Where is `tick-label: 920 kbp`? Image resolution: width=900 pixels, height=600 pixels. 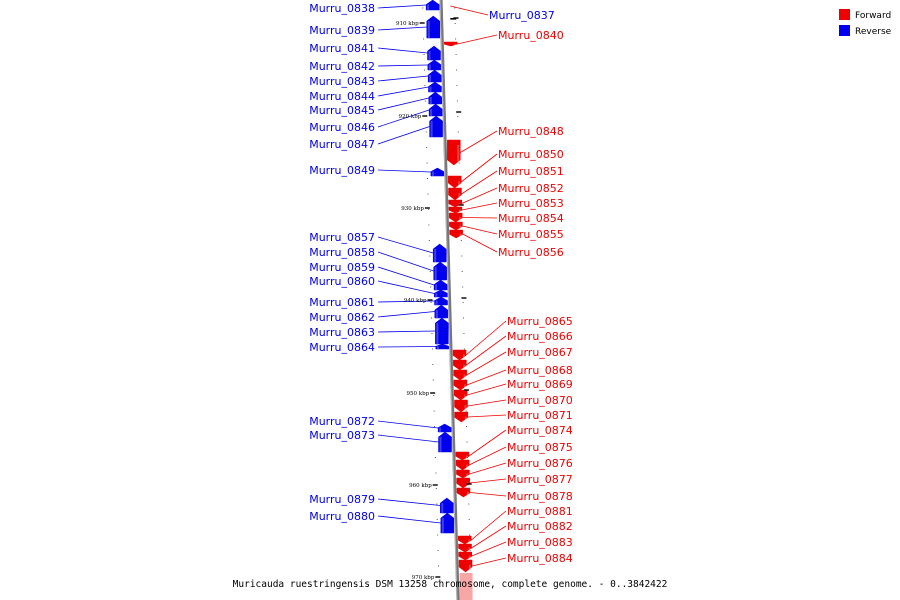
tick-label: 920 kbp is located at coordinates (410, 117).